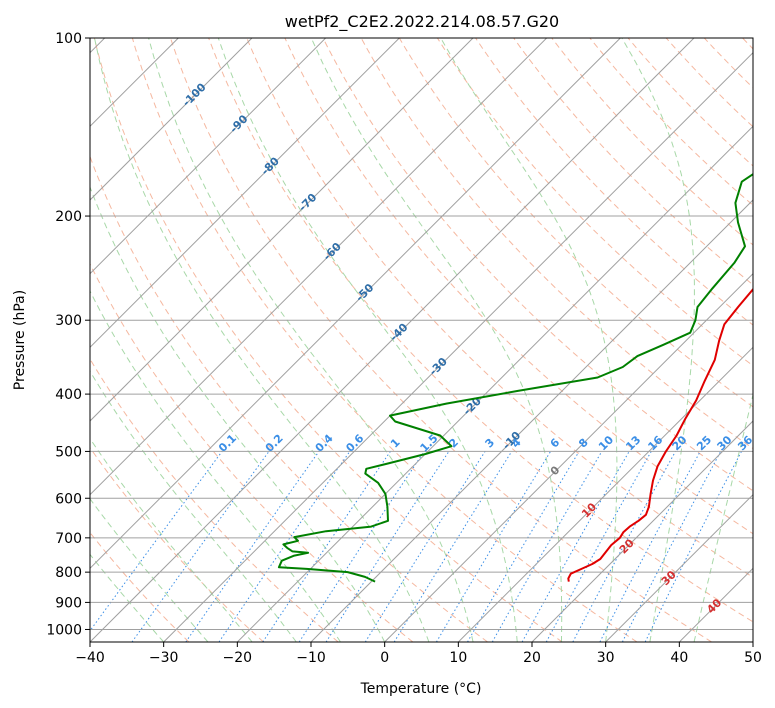 This screenshot has width=775, height=708. I want to click on y-tick-label: 700, so click(68, 539).